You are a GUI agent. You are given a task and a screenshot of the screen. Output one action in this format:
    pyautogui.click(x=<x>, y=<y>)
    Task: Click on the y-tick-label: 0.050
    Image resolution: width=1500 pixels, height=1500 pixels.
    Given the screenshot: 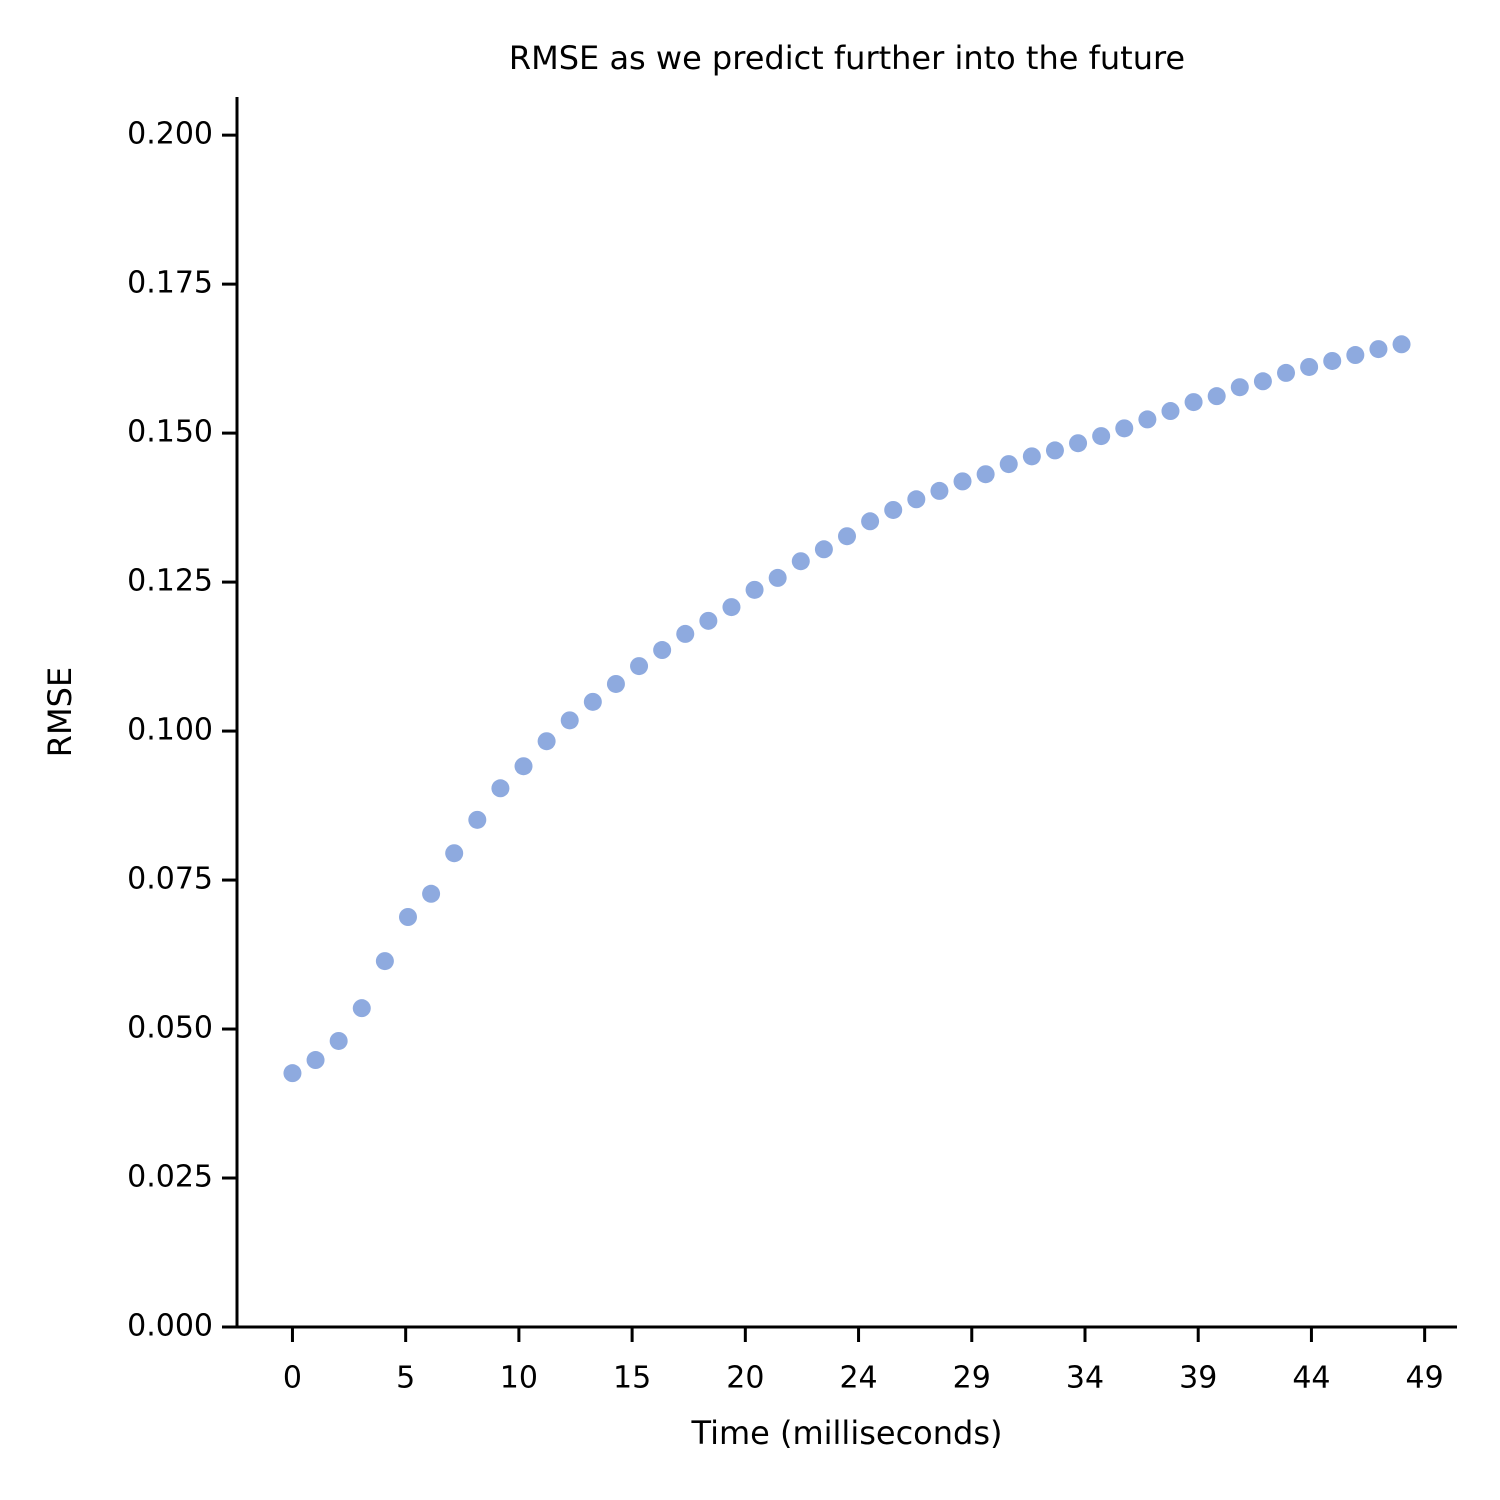 What is the action you would take?
    pyautogui.click(x=170, y=1028)
    